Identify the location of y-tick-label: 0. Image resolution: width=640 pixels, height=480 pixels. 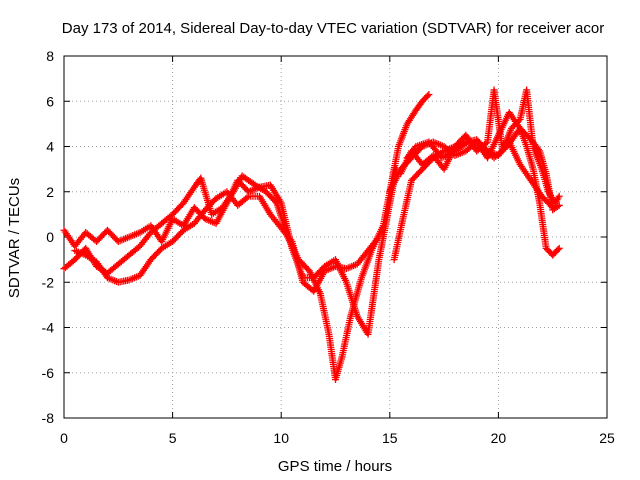
(50, 237).